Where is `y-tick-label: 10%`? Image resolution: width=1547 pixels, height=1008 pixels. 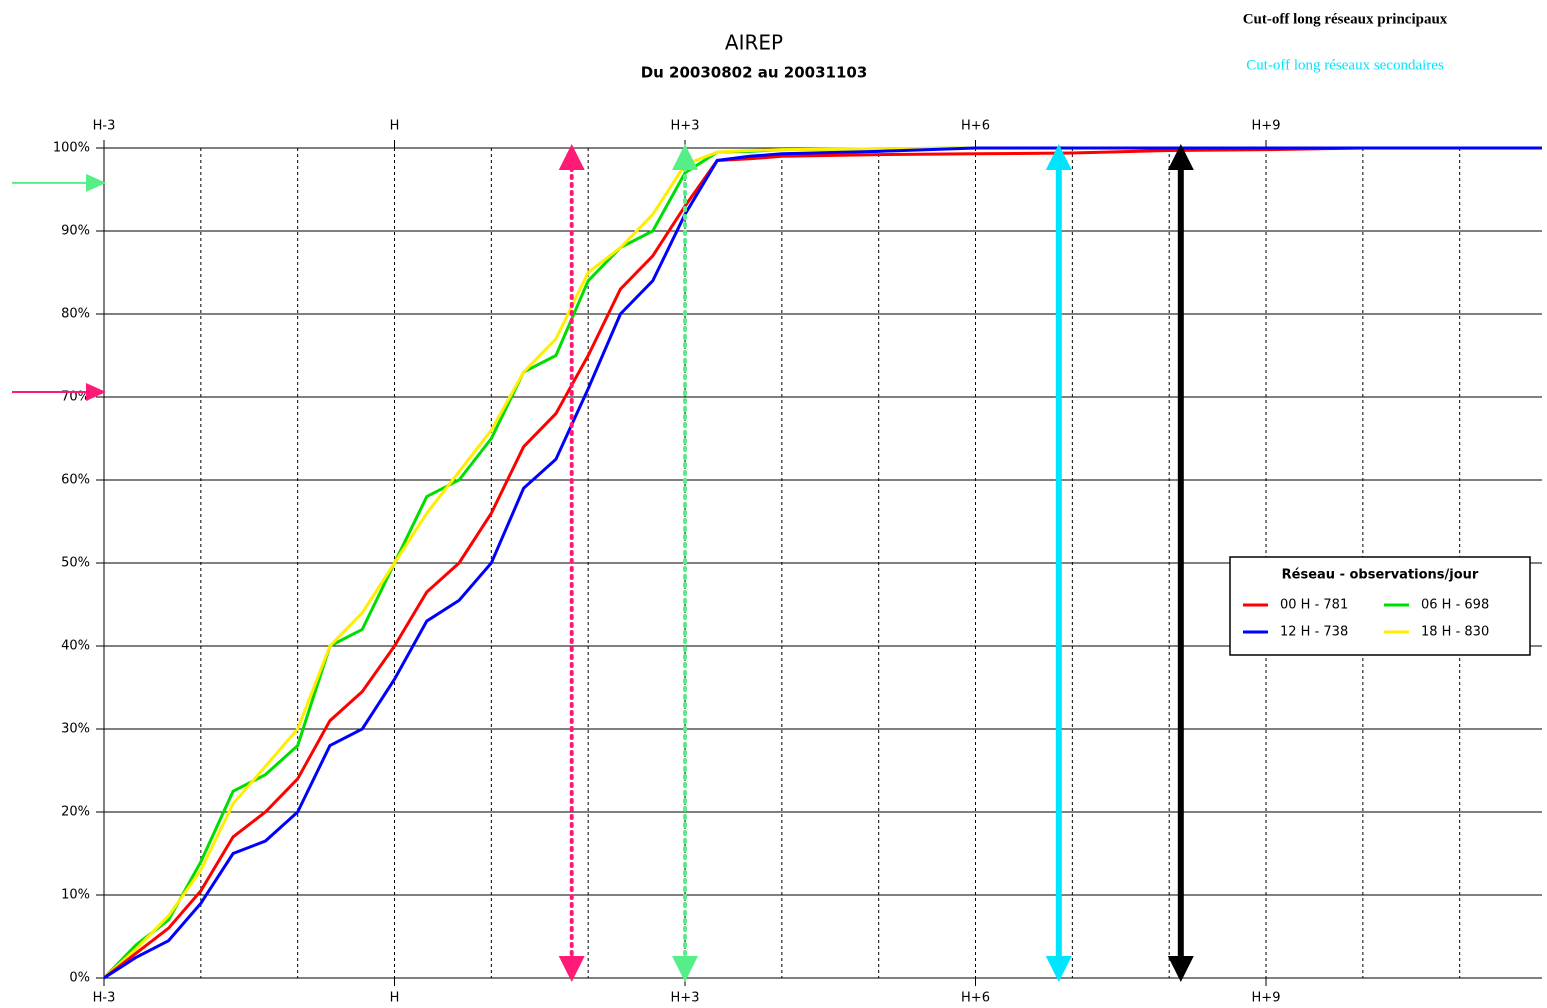
y-tick-label: 10% is located at coordinates (75, 895).